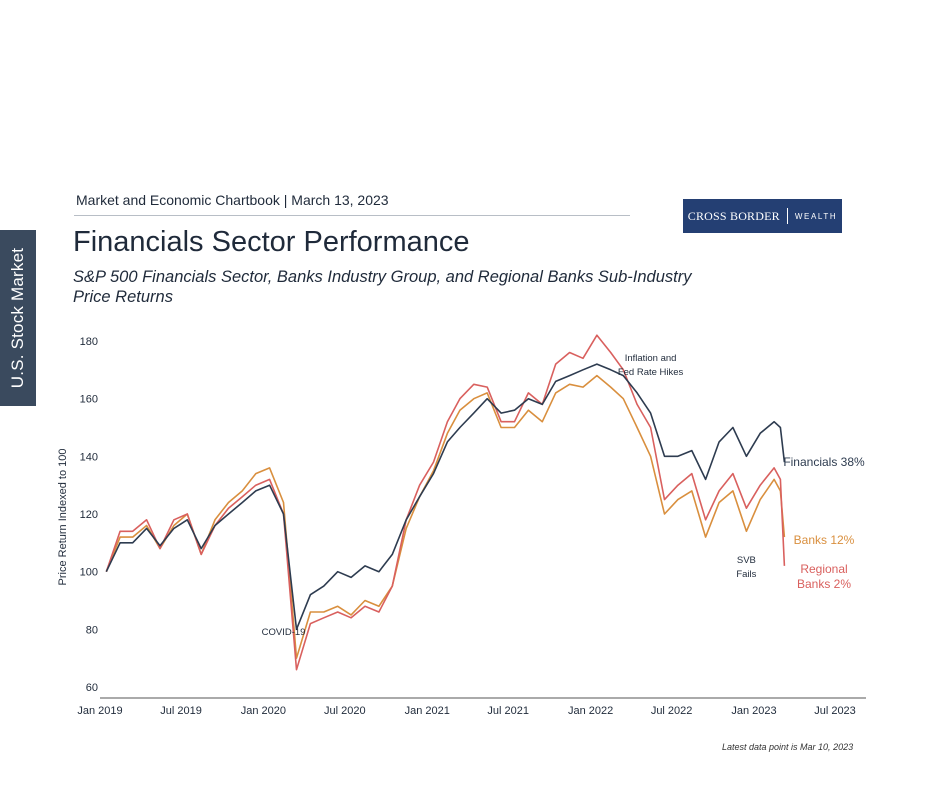 The image size is (940, 788). Describe the element at coordinates (787, 216) in the screenshot. I see `logo-separator` at that location.